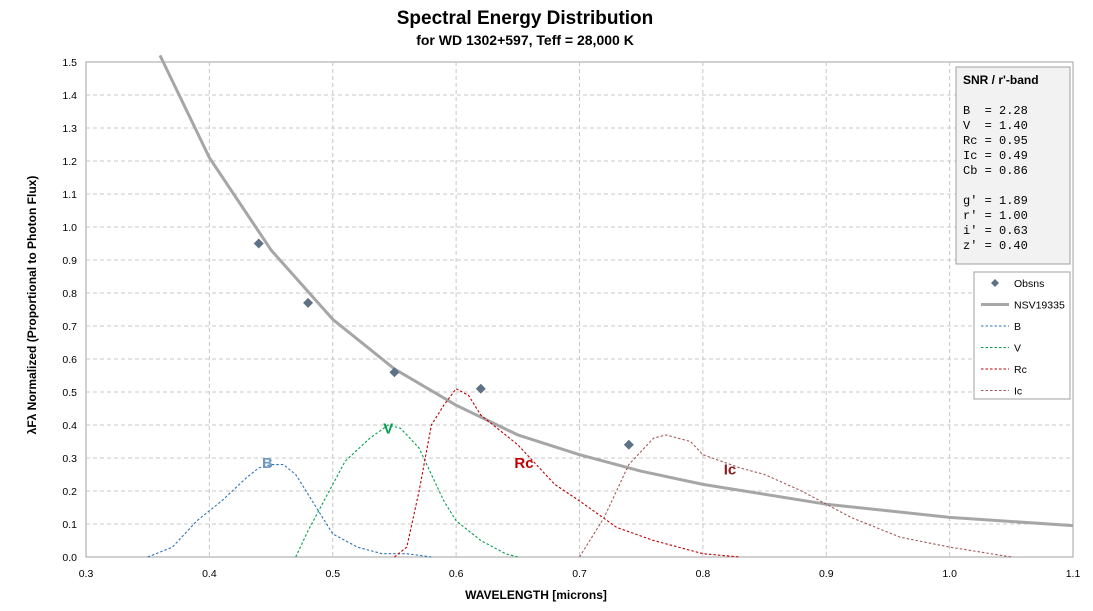 This screenshot has height=611, width=1093. What do you see at coordinates (499, 449) in the screenshot?
I see `band-annotations: B V Rc Ic` at bounding box center [499, 449].